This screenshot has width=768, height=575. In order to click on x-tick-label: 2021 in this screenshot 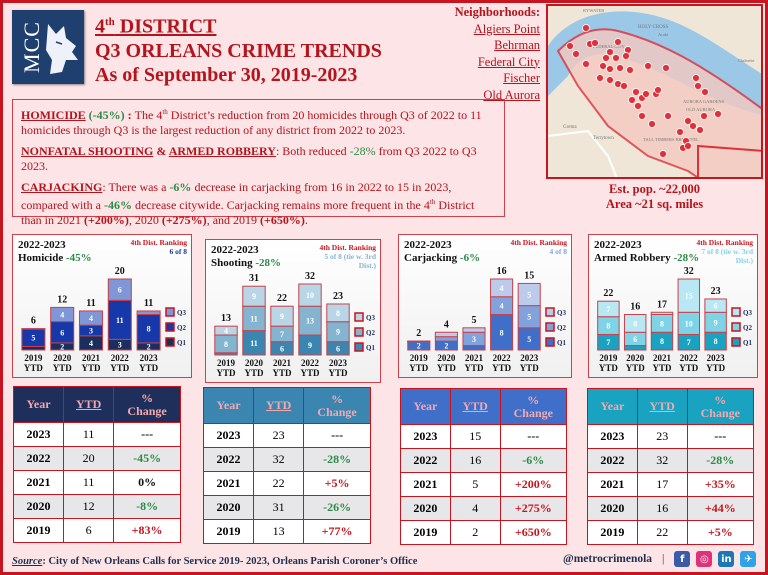, I will do `click(91, 358)`.